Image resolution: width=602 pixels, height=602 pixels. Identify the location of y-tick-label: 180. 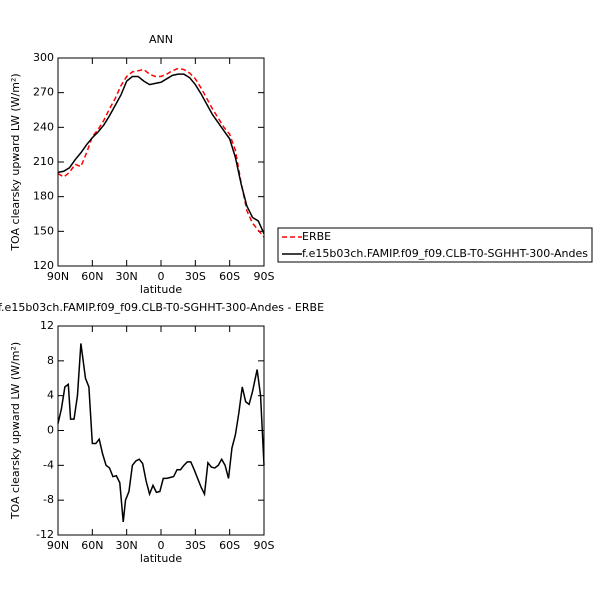
(43, 196).